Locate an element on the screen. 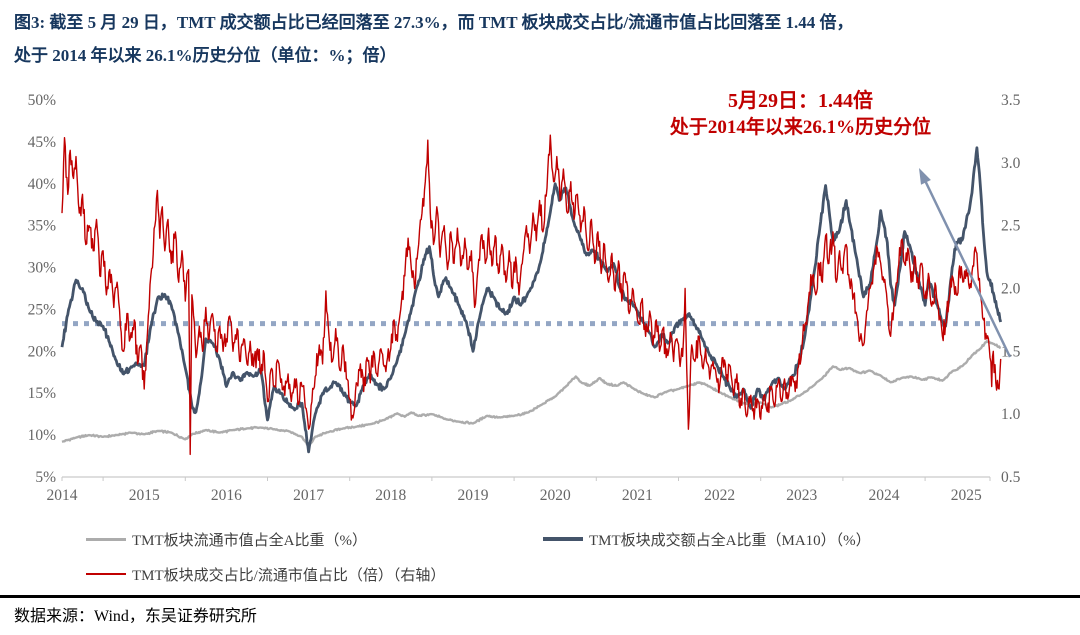 The width and height of the screenshot is (1080, 635). legend-item-marketcap-share: TMT板块流通市值占全A比重（%） is located at coordinates (226, 539).